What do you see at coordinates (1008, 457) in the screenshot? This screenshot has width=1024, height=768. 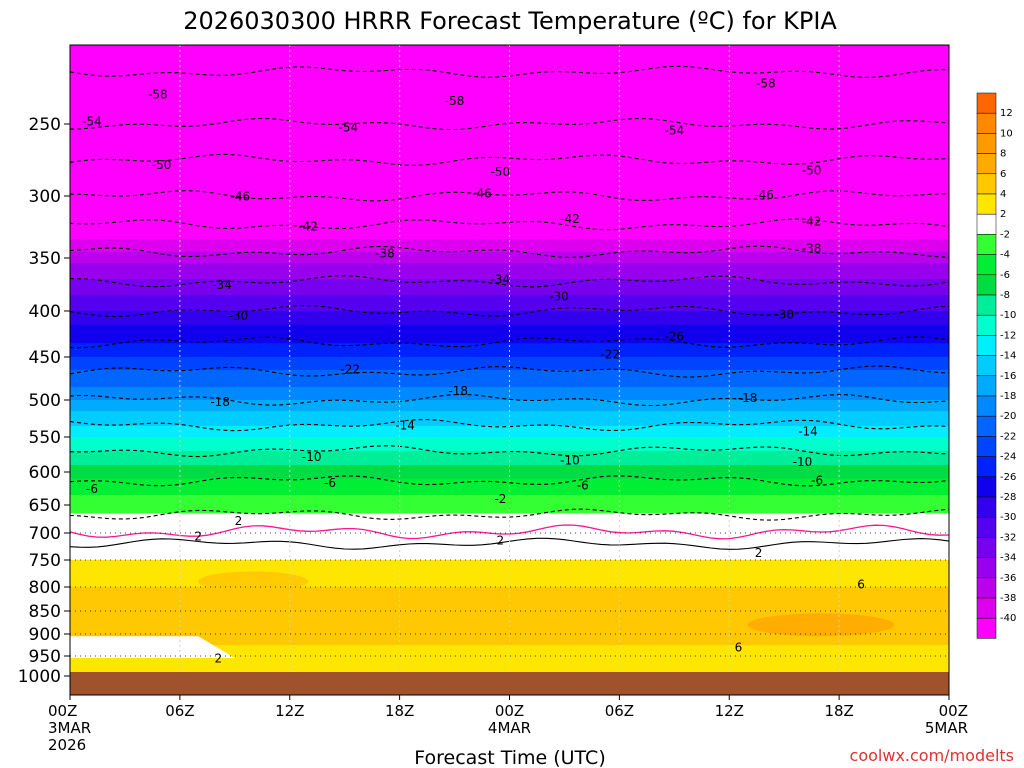 I see `colorbar-tick-label: -24` at bounding box center [1008, 457].